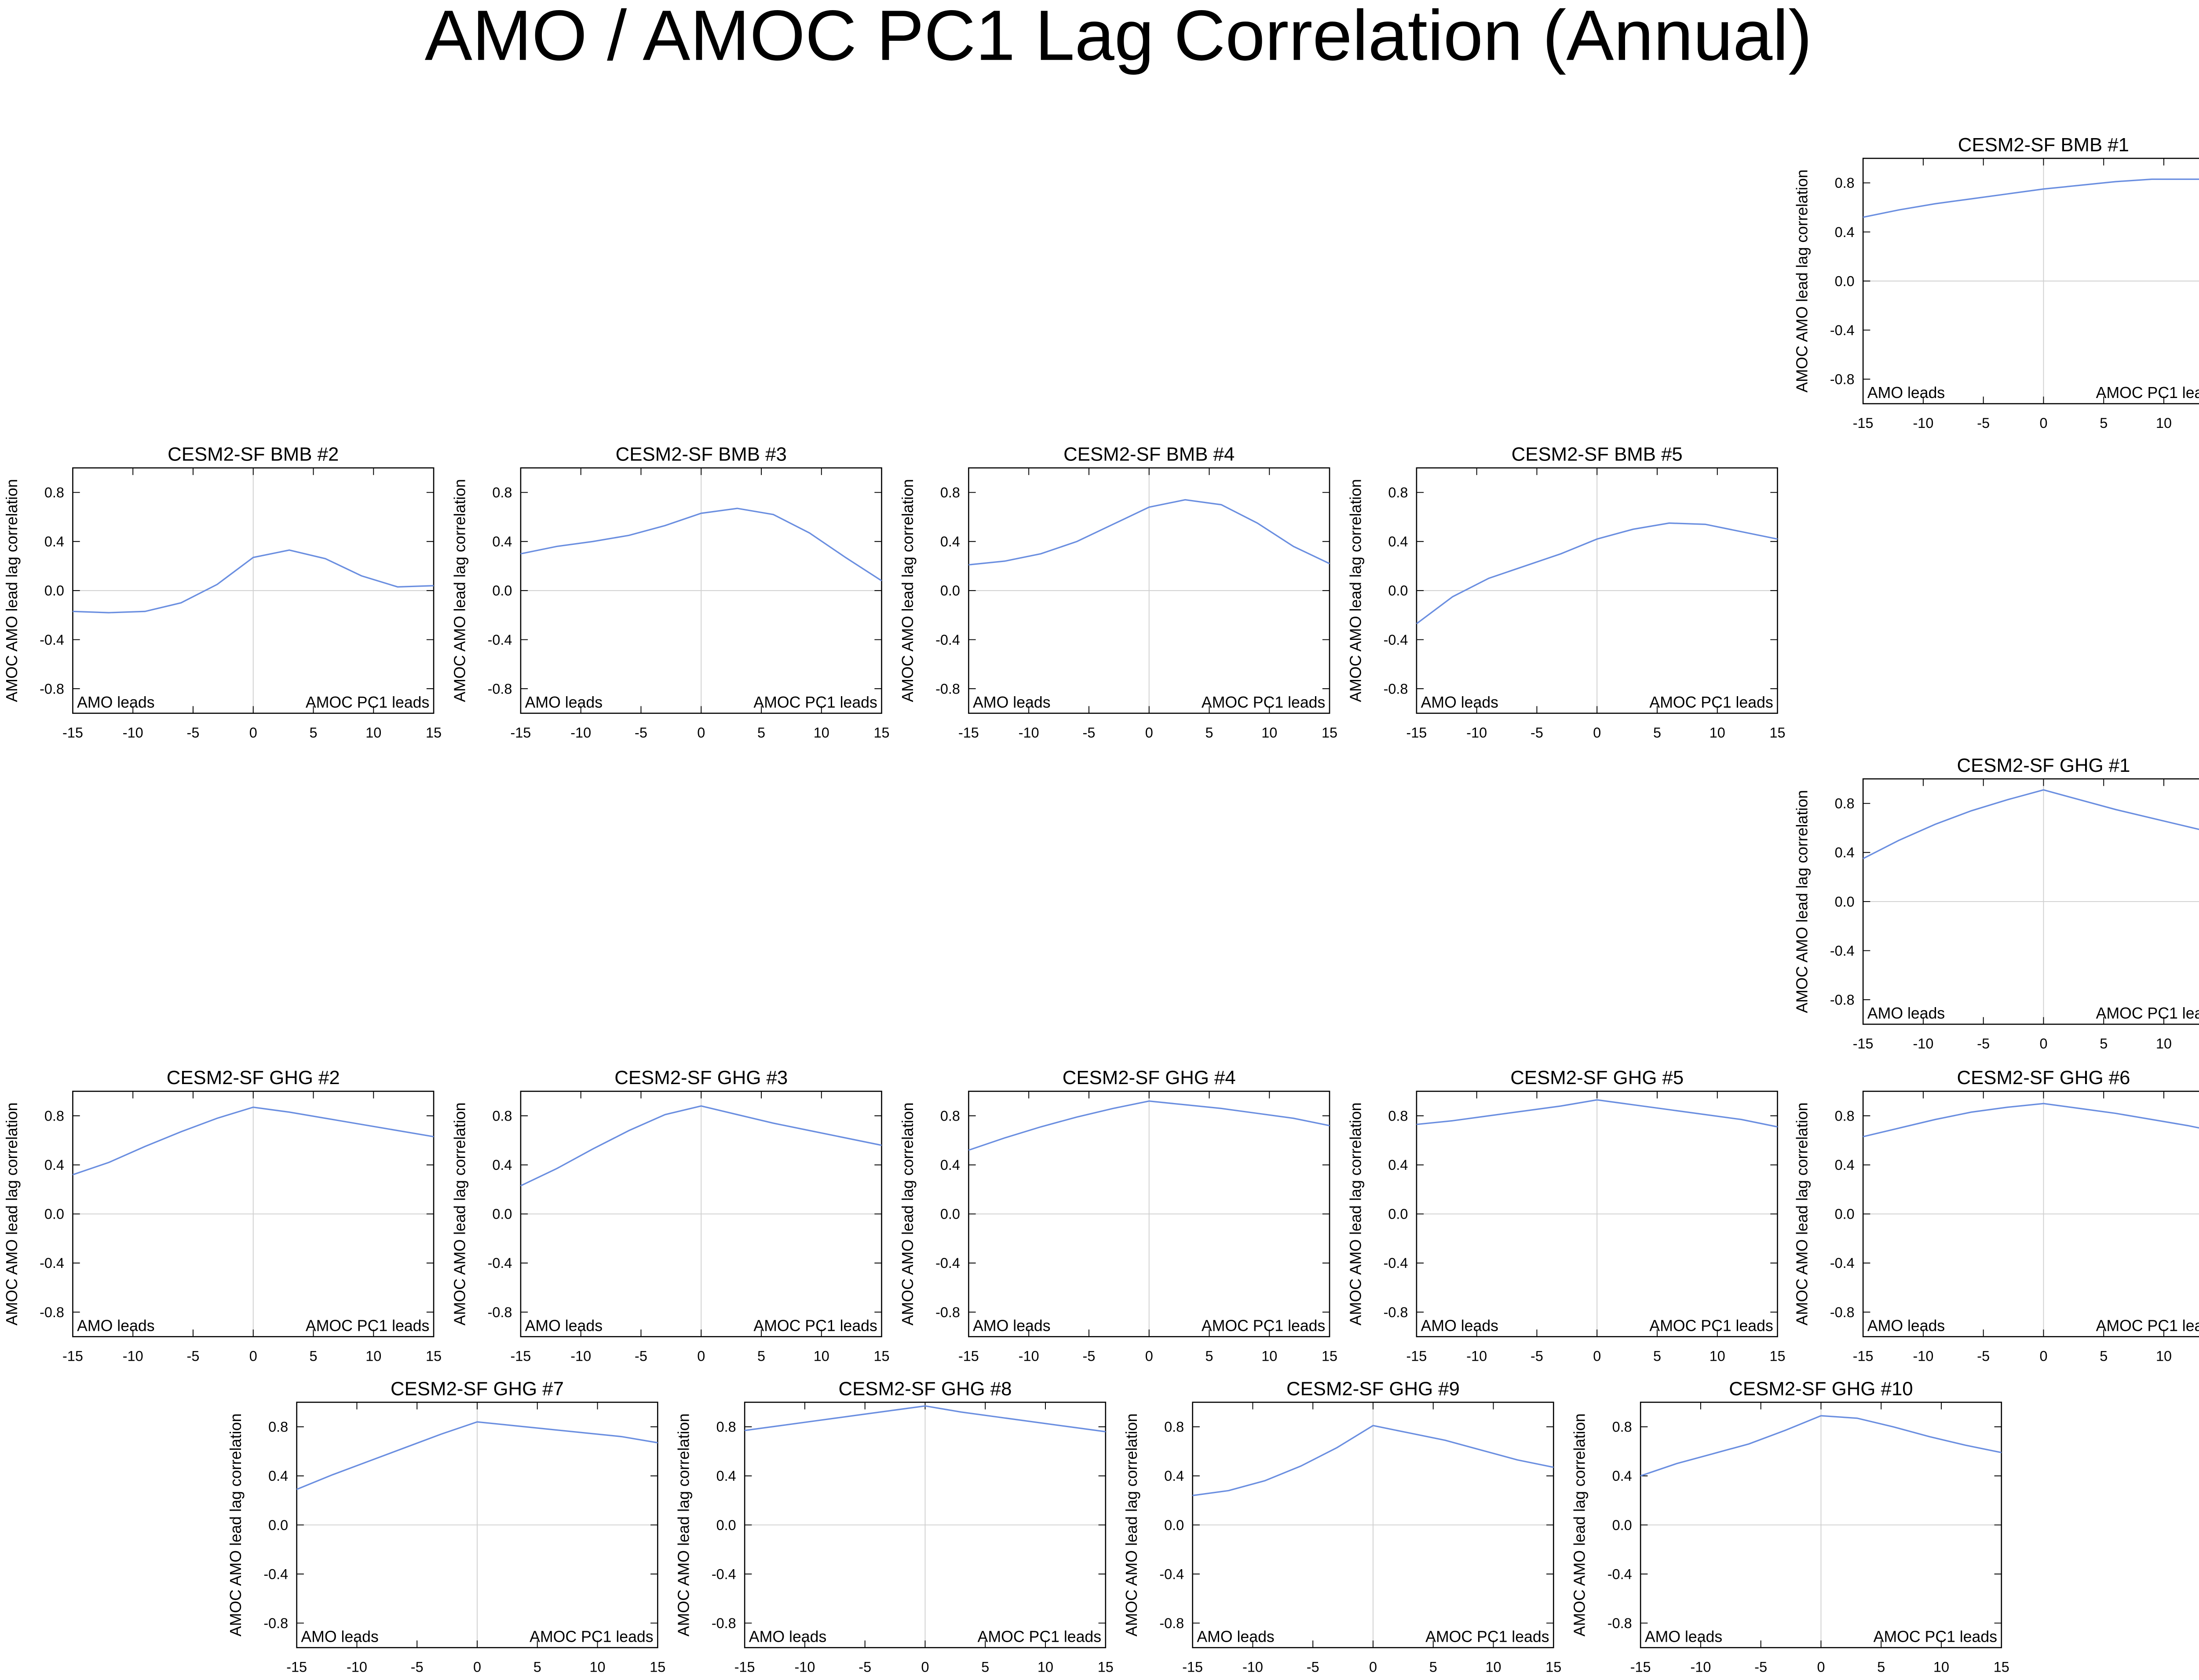 The image size is (2199, 1680). What do you see at coordinates (254, 454) in the screenshot?
I see `panel-title: CESM2-SF BMB #2` at bounding box center [254, 454].